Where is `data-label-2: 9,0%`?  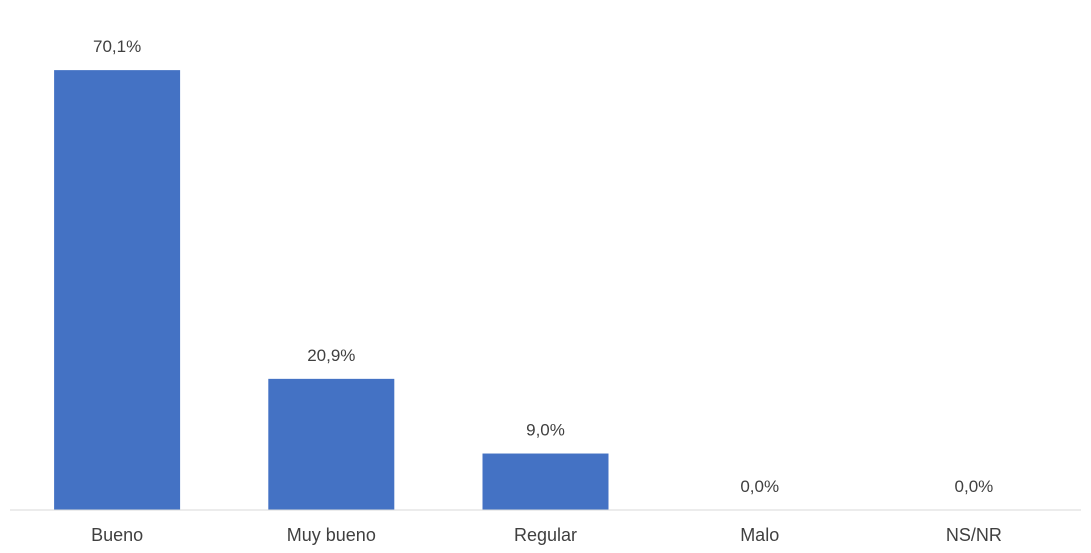 data-label-2: 9,0% is located at coordinates (545, 430).